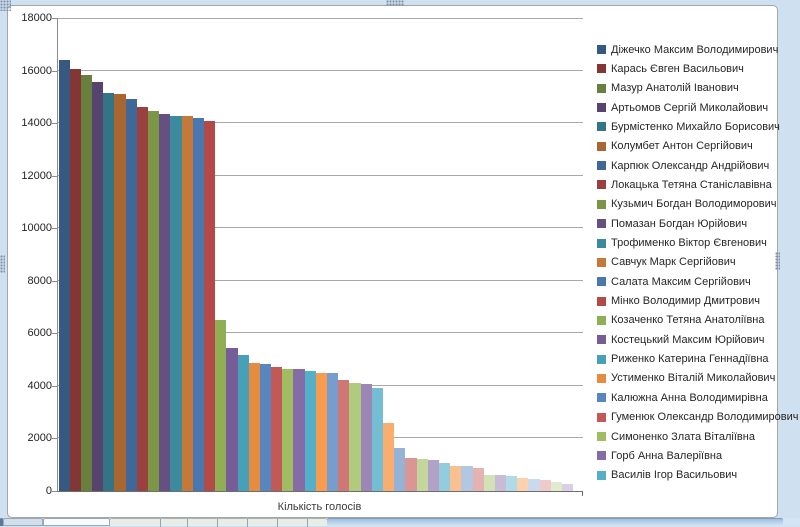  Describe the element at coordinates (672, 223) in the screenshot. I see `legend-item: Помазан Богдан Юрійович` at that location.